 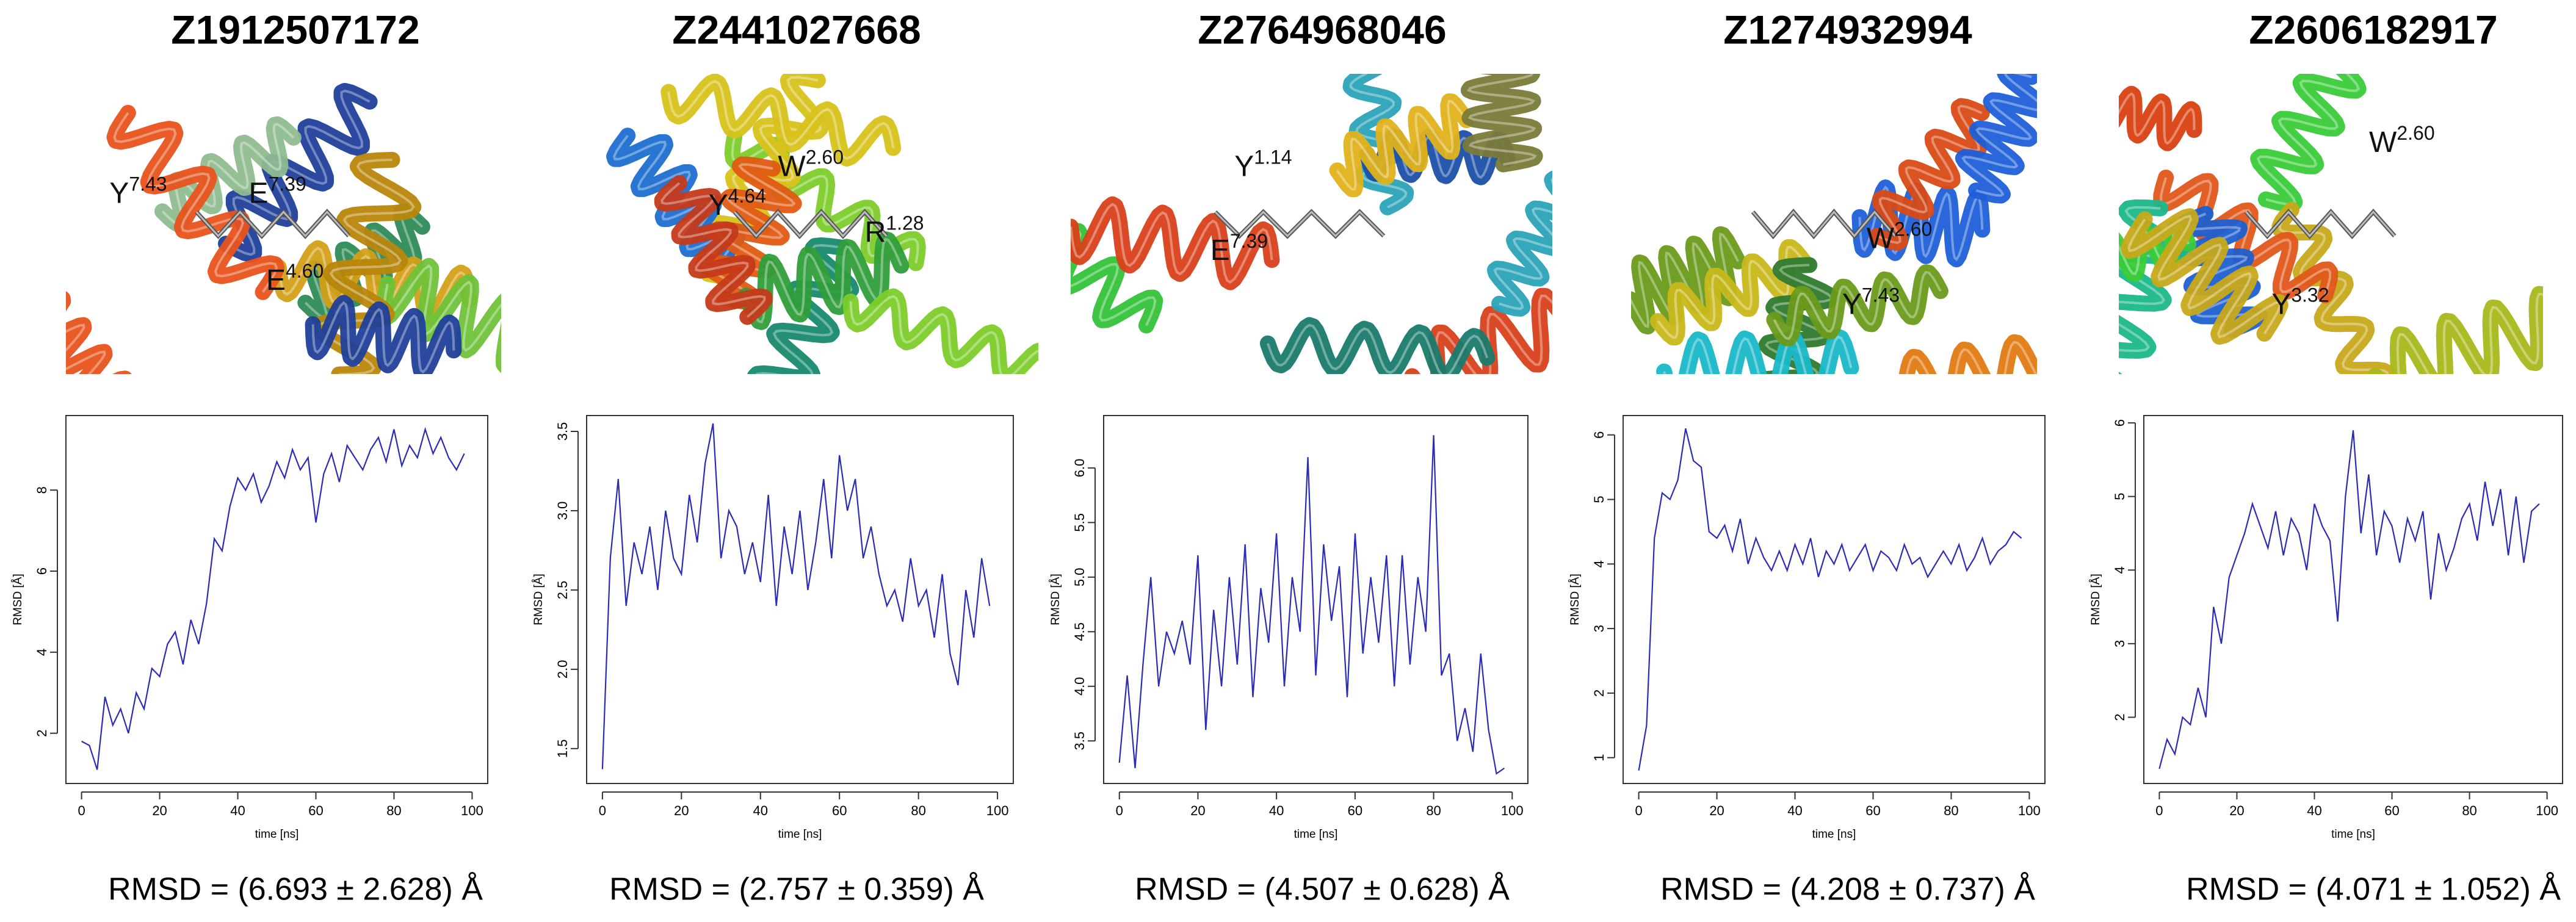 What do you see at coordinates (2373, 889) in the screenshot?
I see `rmsd-caption: RMSD = (4.071 ± 1.052) Å` at bounding box center [2373, 889].